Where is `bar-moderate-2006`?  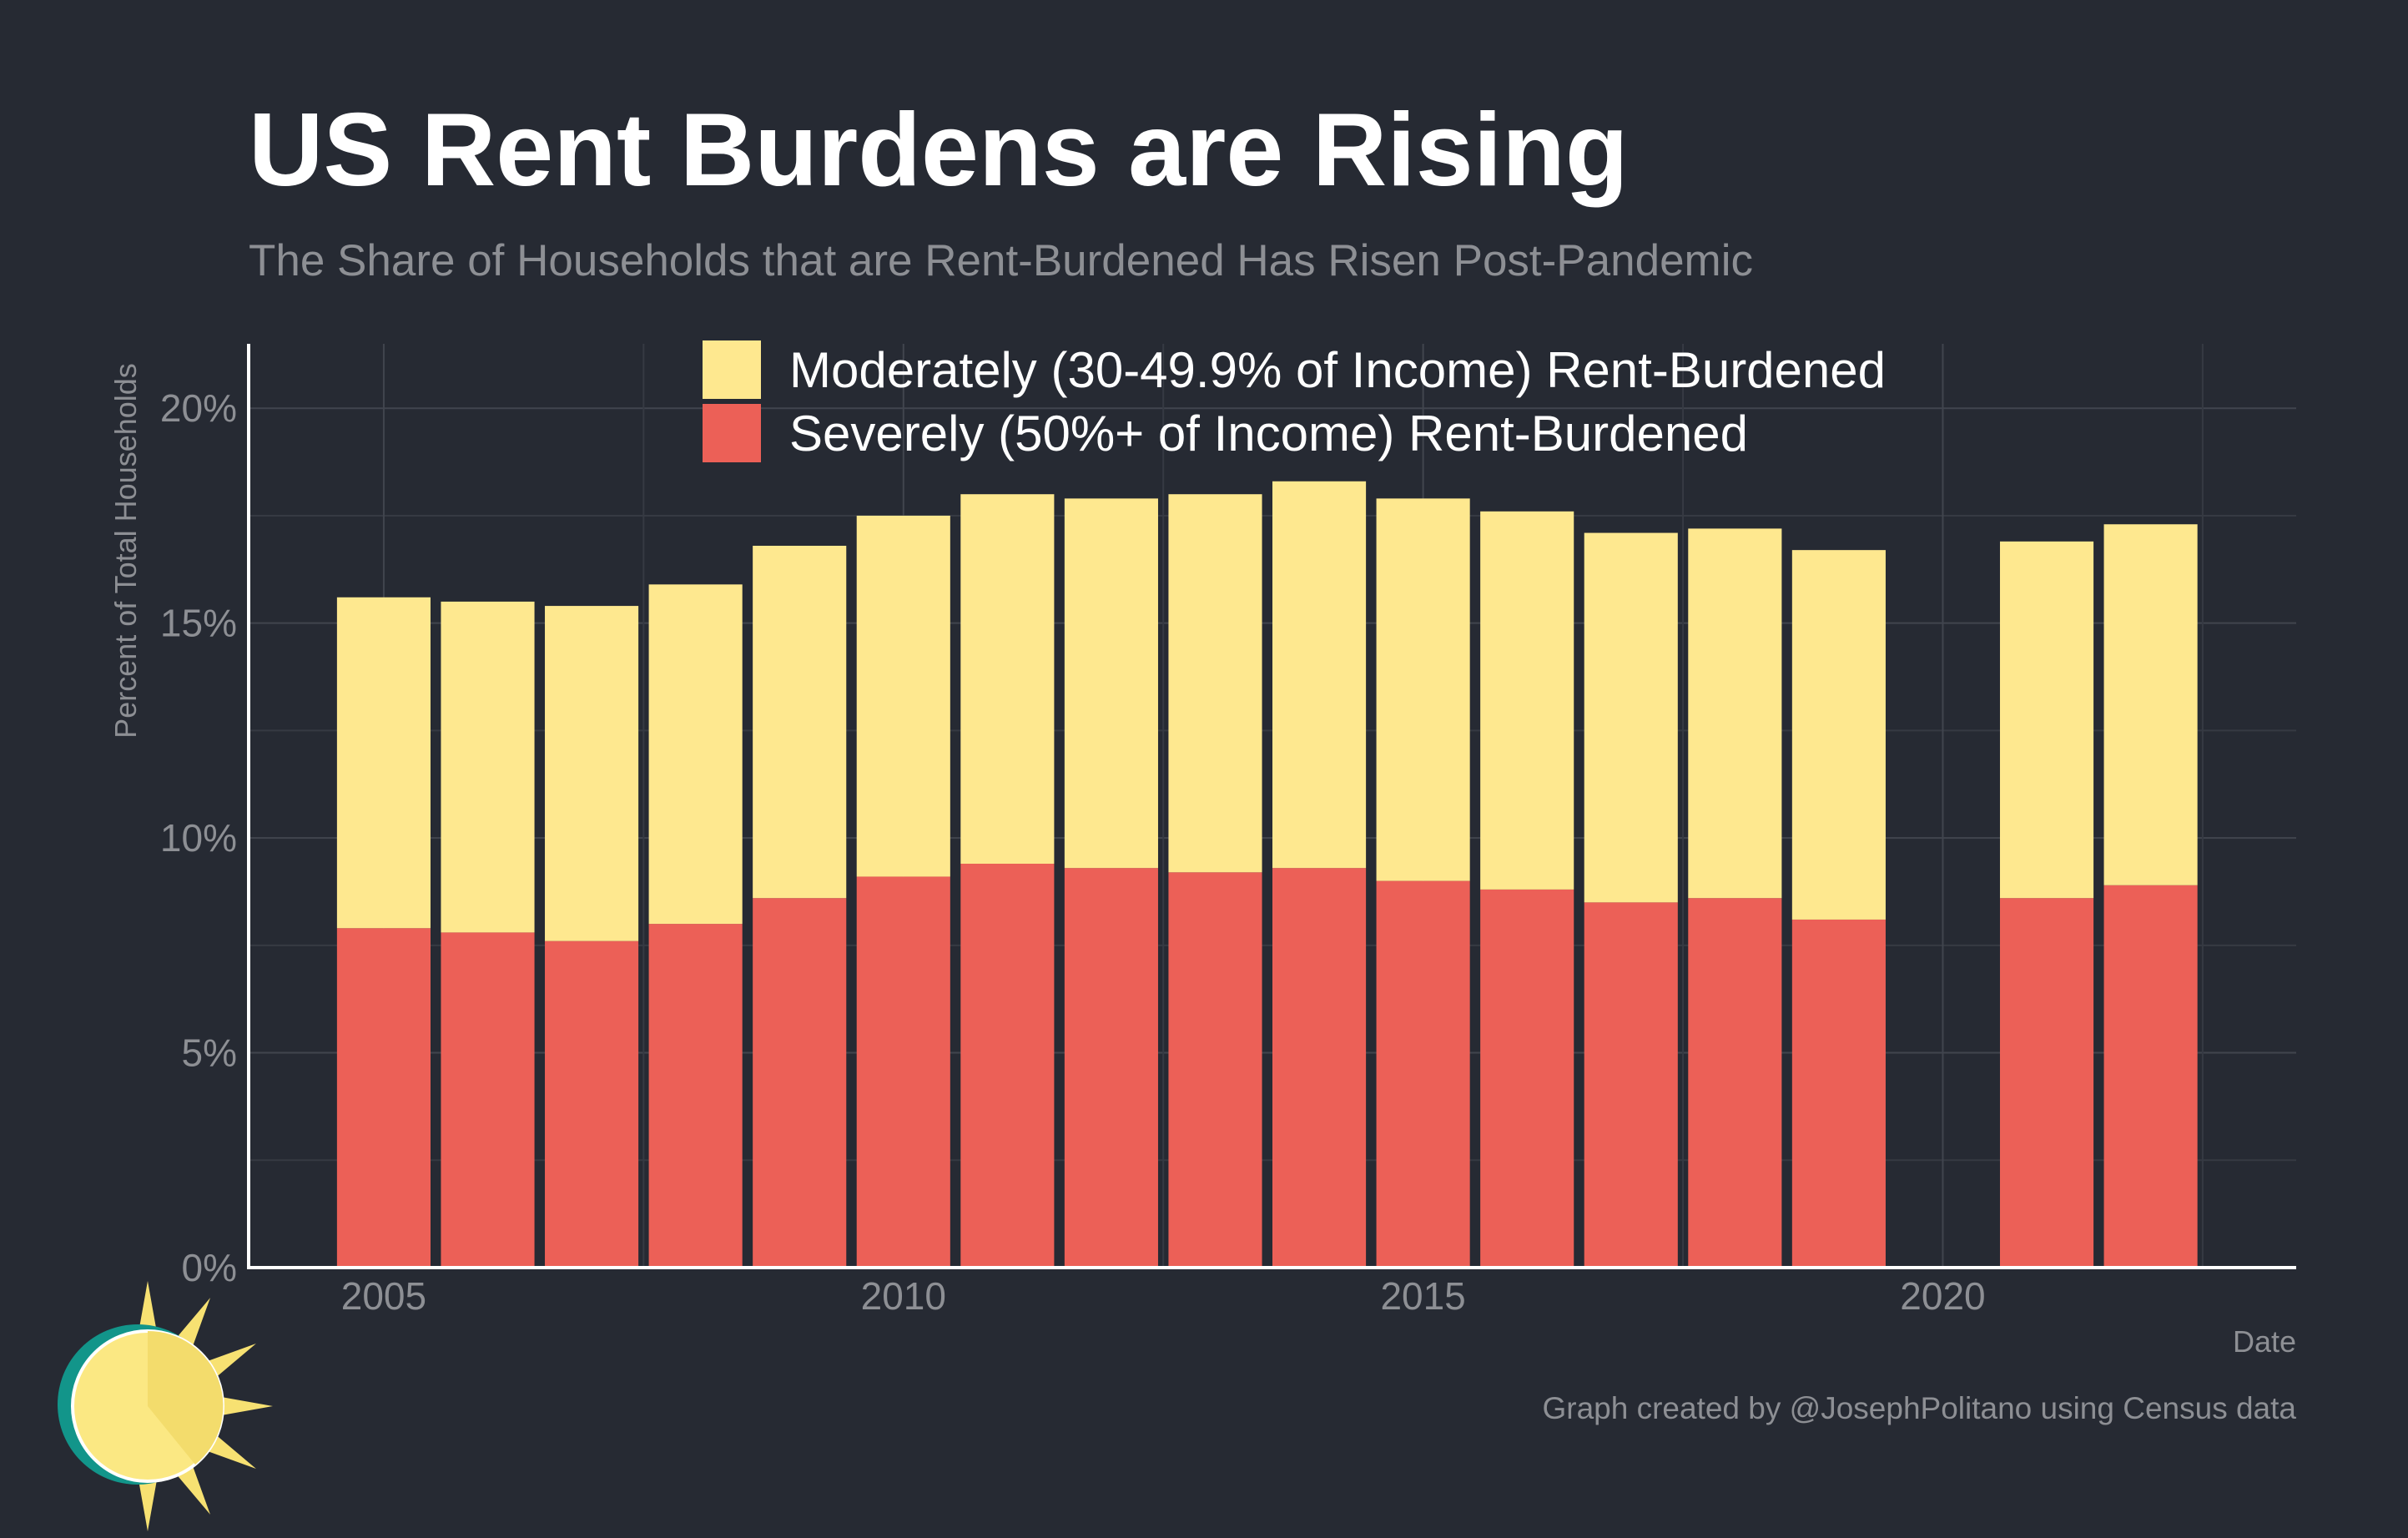
bar-moderate-2006 is located at coordinates (488, 767).